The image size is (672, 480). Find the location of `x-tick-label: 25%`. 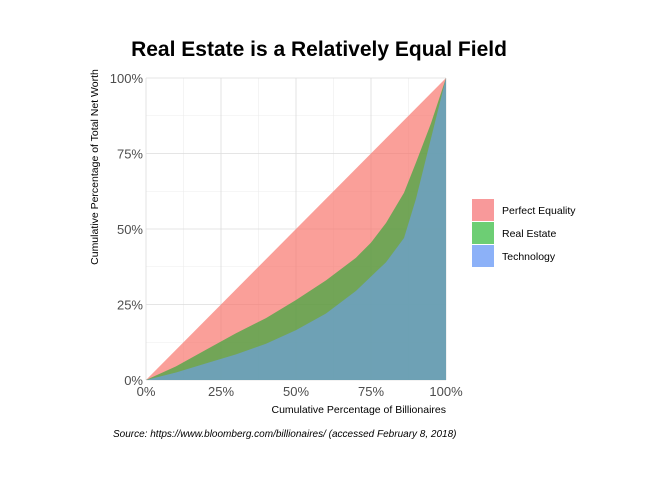

x-tick-label: 25% is located at coordinates (221, 391).